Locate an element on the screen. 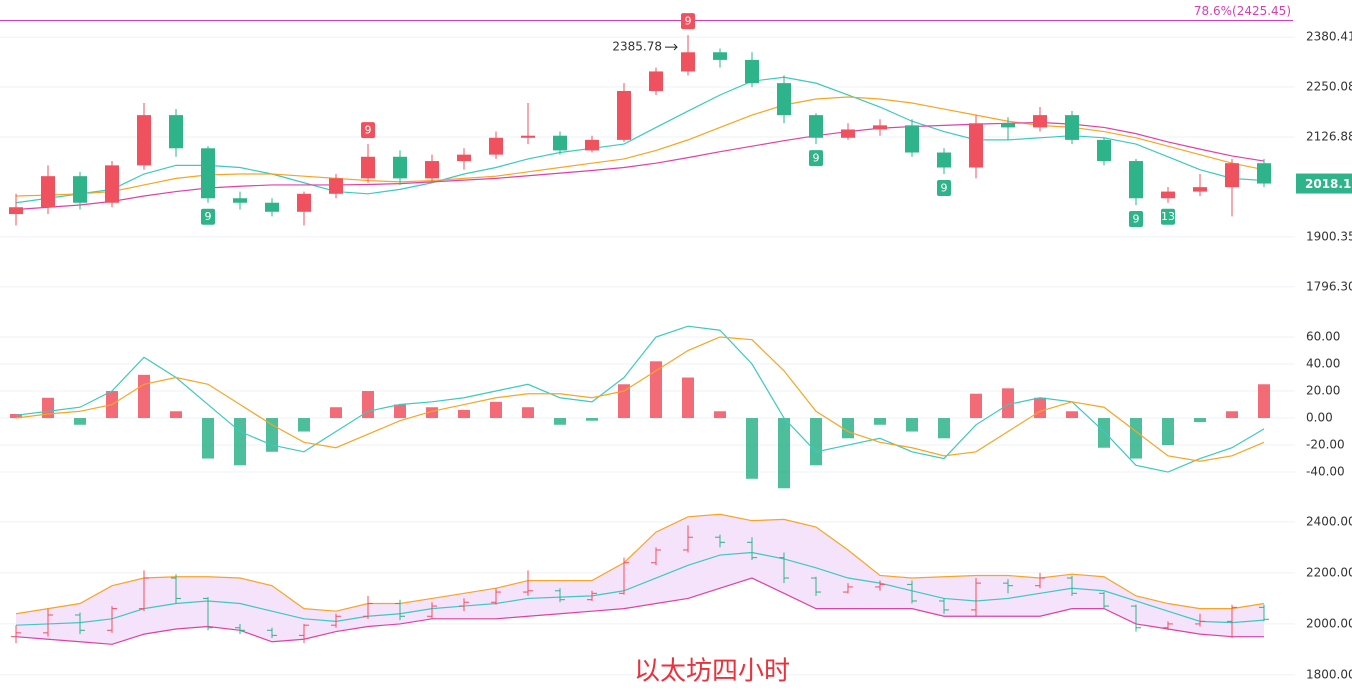  td-marker-label: 13 is located at coordinates (1168, 216).